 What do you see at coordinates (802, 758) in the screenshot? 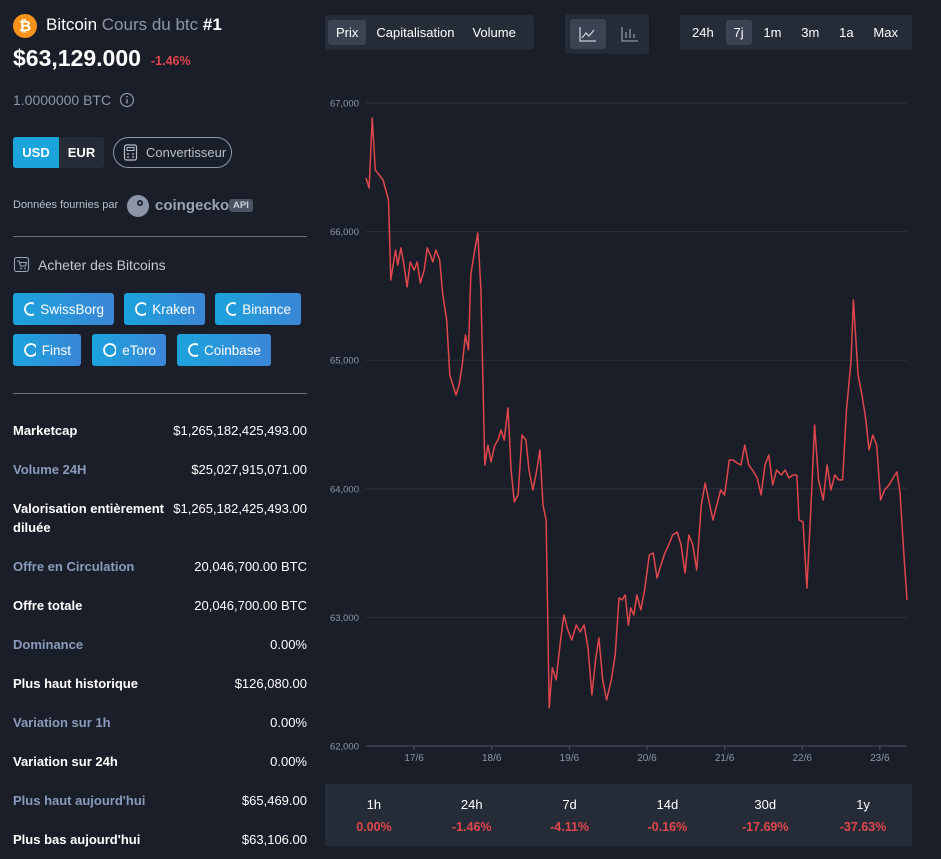
I see `x-tick-label: 22/6` at bounding box center [802, 758].